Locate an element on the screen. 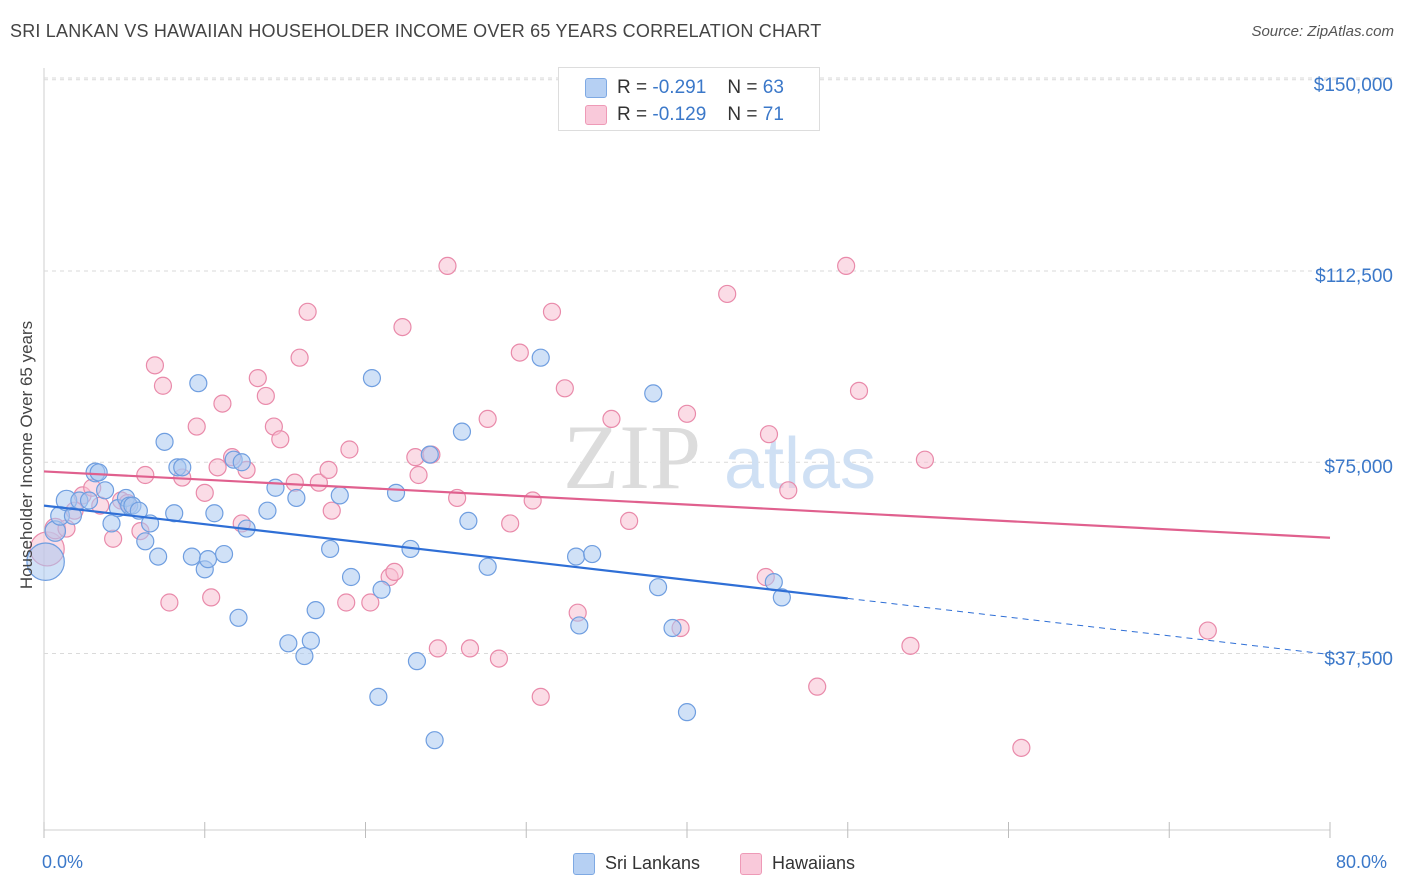  legend-r-label: R = is located at coordinates (632, 114).